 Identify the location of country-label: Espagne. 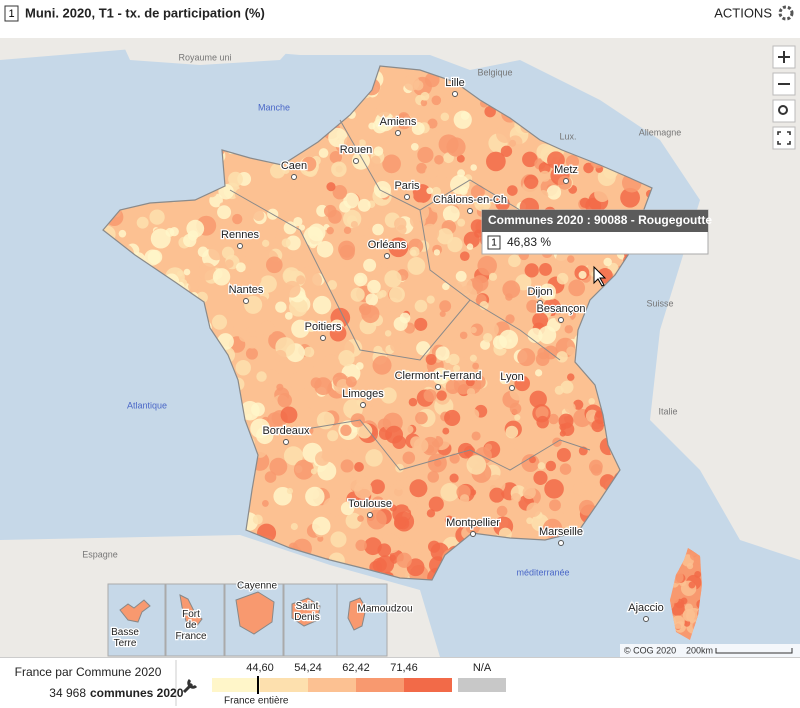
(100, 554).